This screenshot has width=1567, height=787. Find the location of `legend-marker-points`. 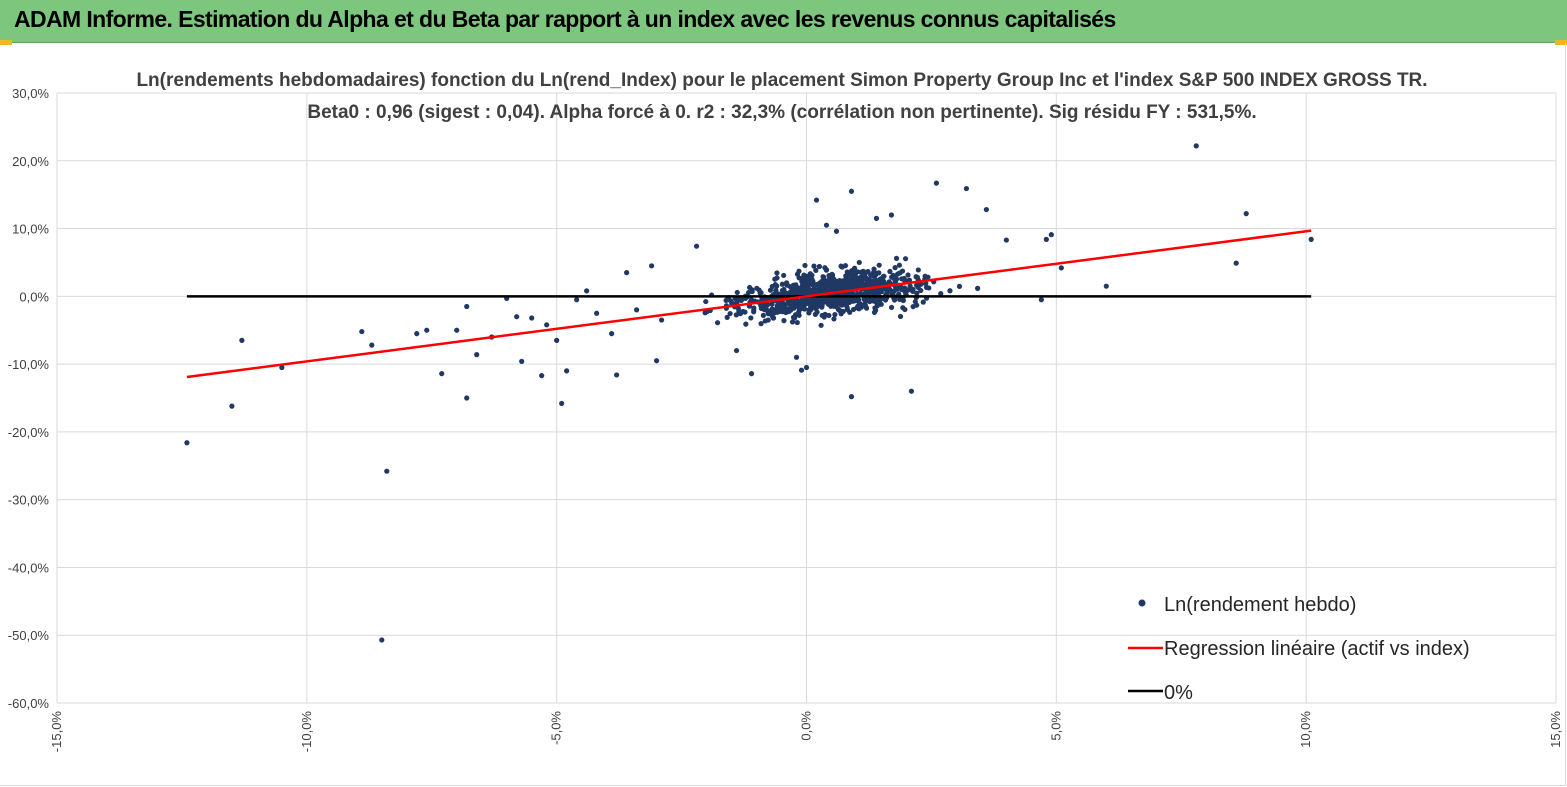

legend-marker-points is located at coordinates (1142, 603).